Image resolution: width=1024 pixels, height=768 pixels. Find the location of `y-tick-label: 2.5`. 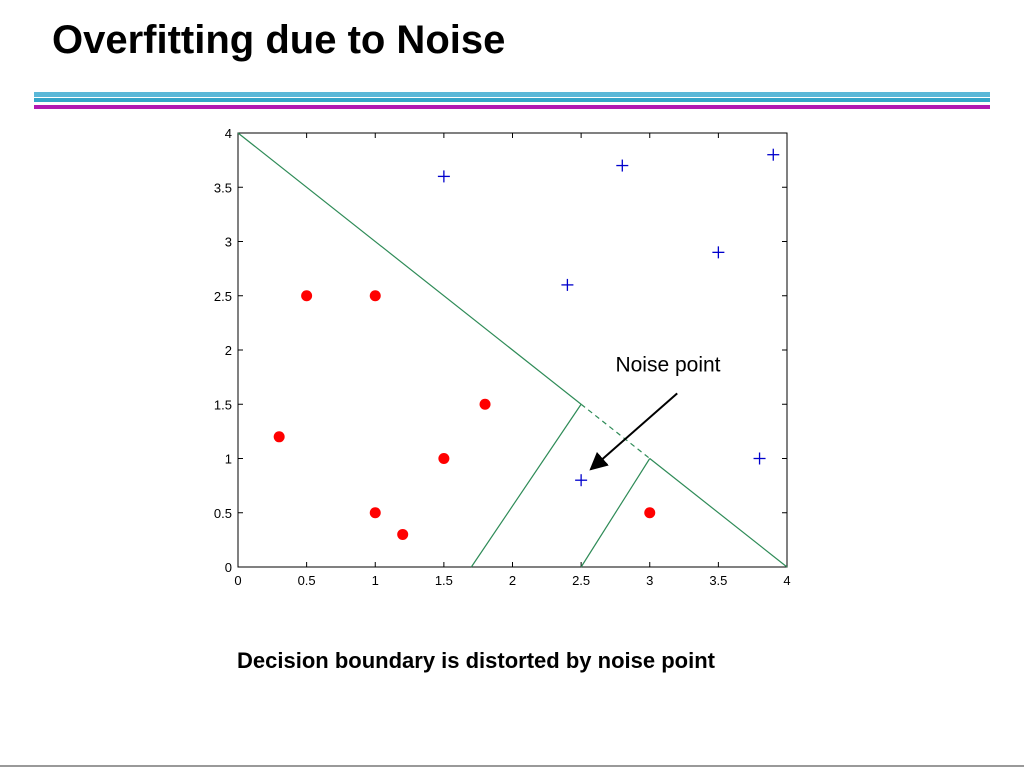

y-tick-label: 2.5 is located at coordinates (223, 296).